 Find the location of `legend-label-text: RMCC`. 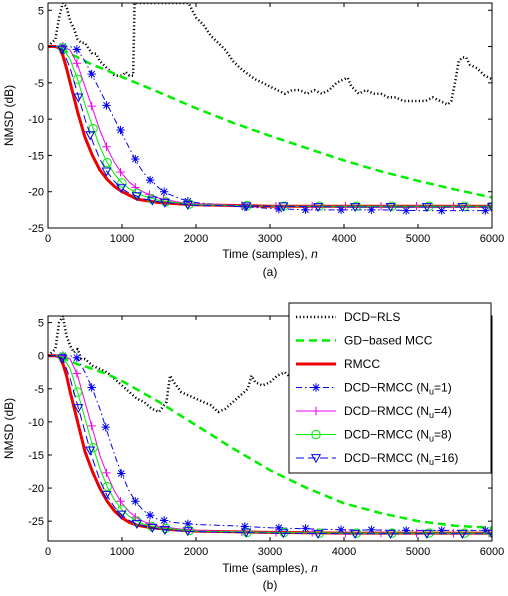

legend-label-text: RMCC is located at coordinates (362, 364).